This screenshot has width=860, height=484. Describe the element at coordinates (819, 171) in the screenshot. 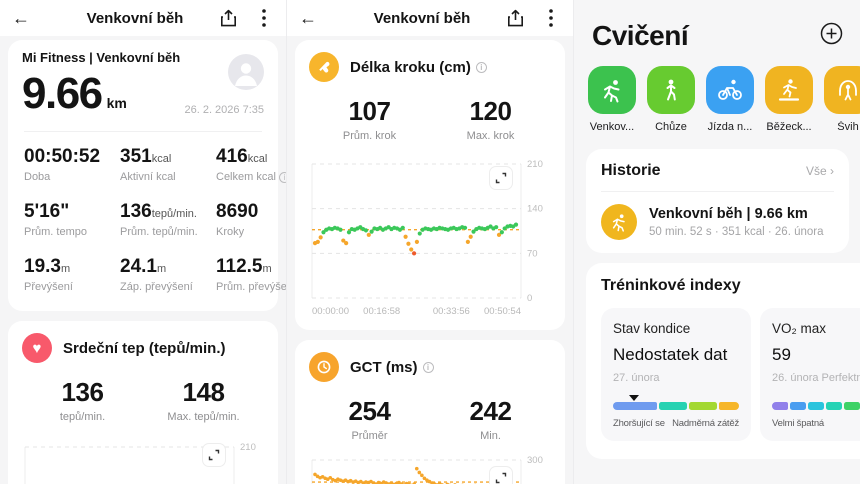

I see `see-all-link: Vše ›` at that location.